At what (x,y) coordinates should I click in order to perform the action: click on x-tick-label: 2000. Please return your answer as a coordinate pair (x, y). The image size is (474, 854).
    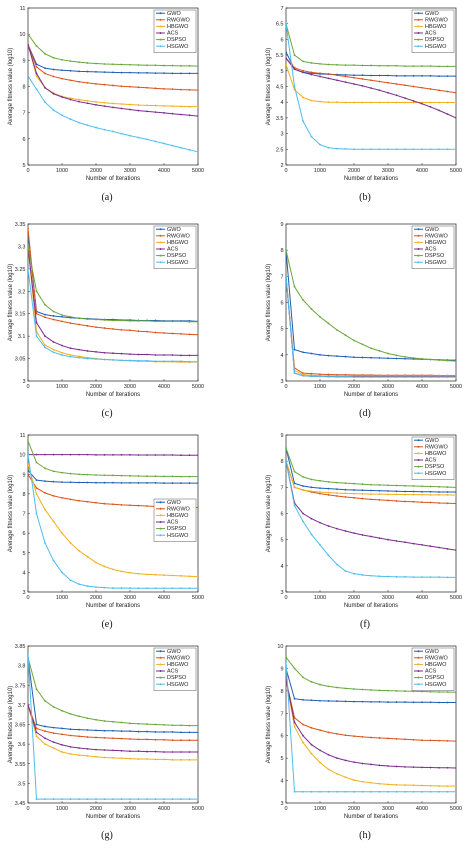
    Looking at the image, I should click on (354, 809).